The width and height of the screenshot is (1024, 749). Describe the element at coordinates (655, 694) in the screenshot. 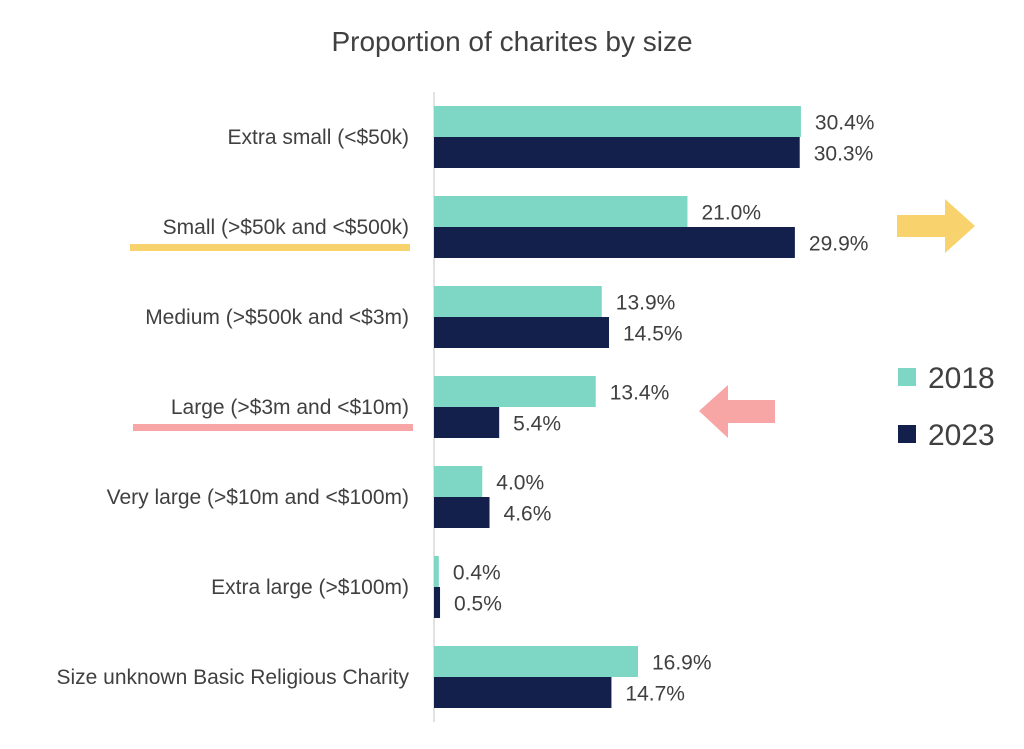

I see `data-label-2023: 14.7%` at that location.